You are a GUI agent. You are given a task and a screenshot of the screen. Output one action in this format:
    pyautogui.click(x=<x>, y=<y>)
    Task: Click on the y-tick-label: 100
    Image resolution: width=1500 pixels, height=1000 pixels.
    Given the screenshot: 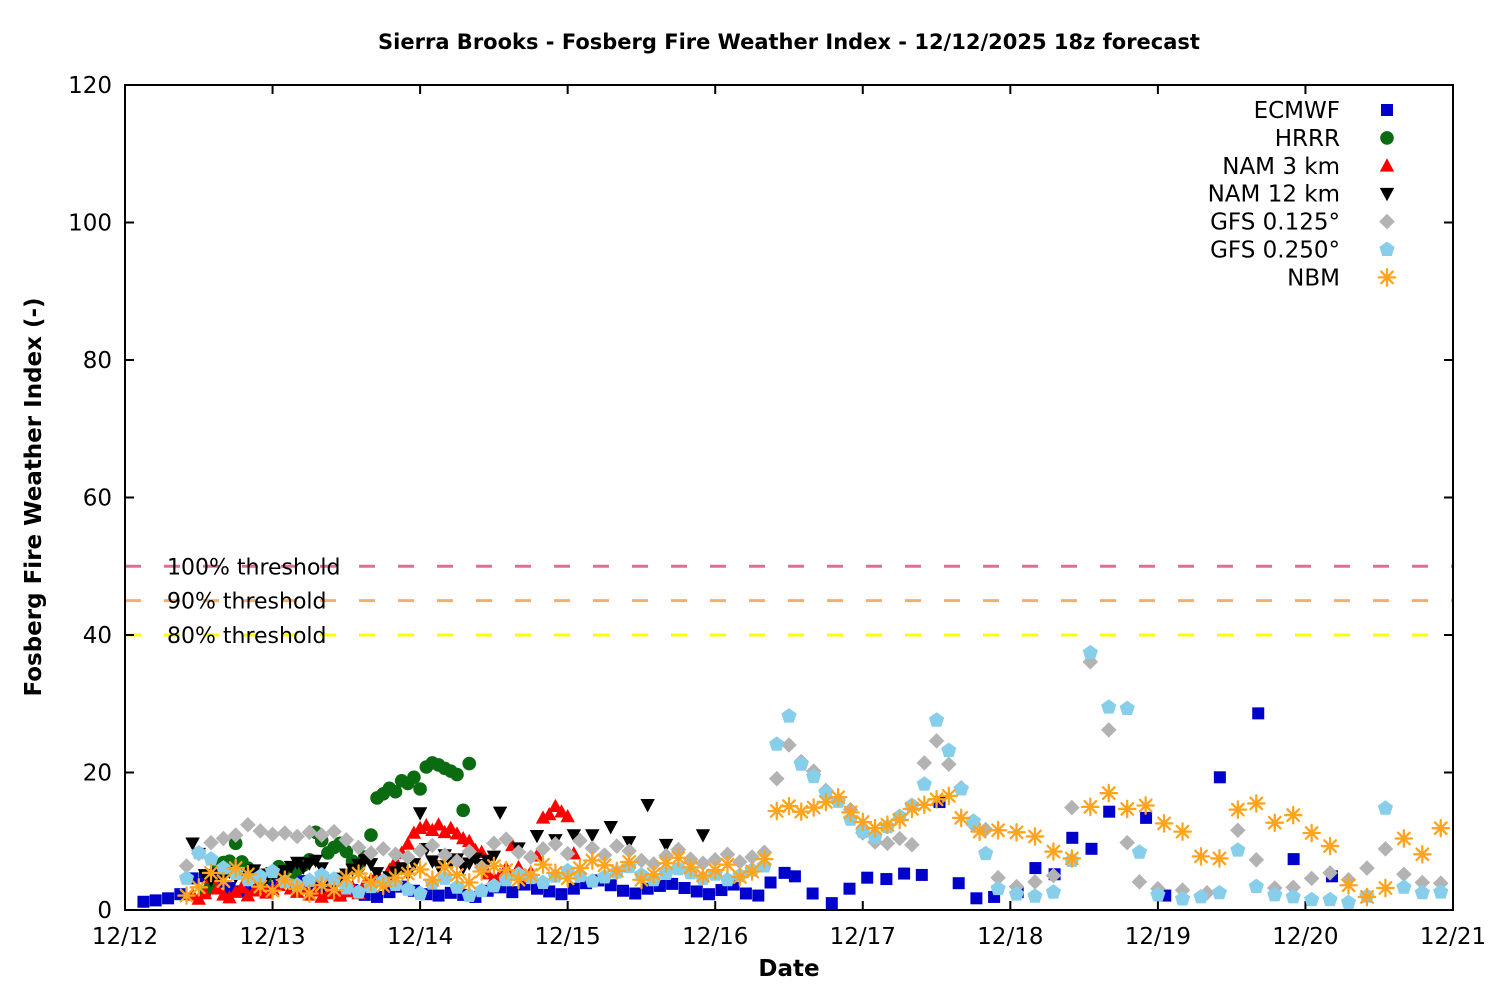 What is the action you would take?
    pyautogui.click(x=90, y=224)
    